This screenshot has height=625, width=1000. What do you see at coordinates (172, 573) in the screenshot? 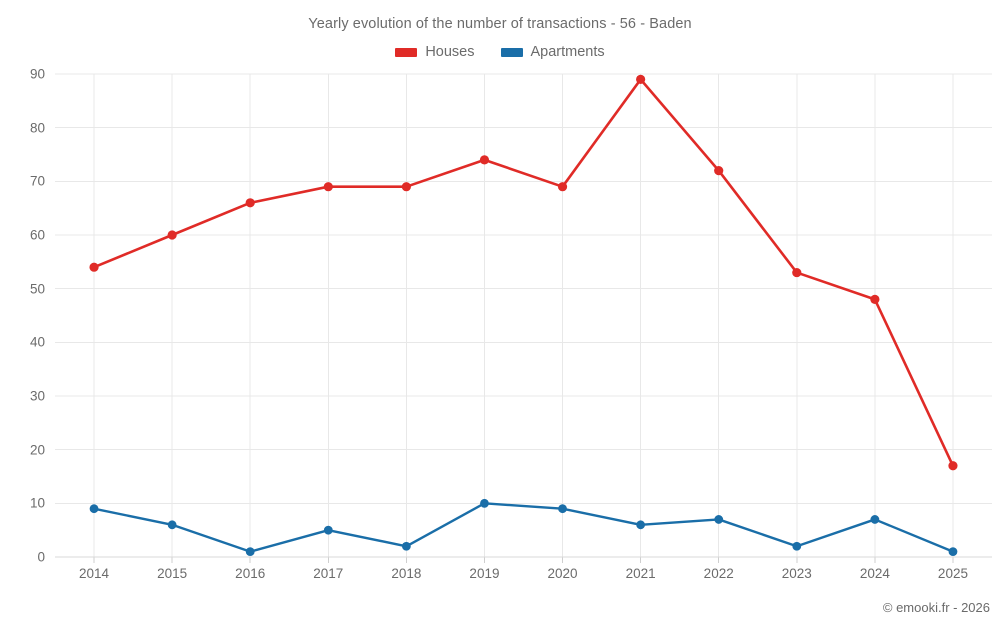
I see `x-axis-tick-label: 2015` at bounding box center [172, 573].